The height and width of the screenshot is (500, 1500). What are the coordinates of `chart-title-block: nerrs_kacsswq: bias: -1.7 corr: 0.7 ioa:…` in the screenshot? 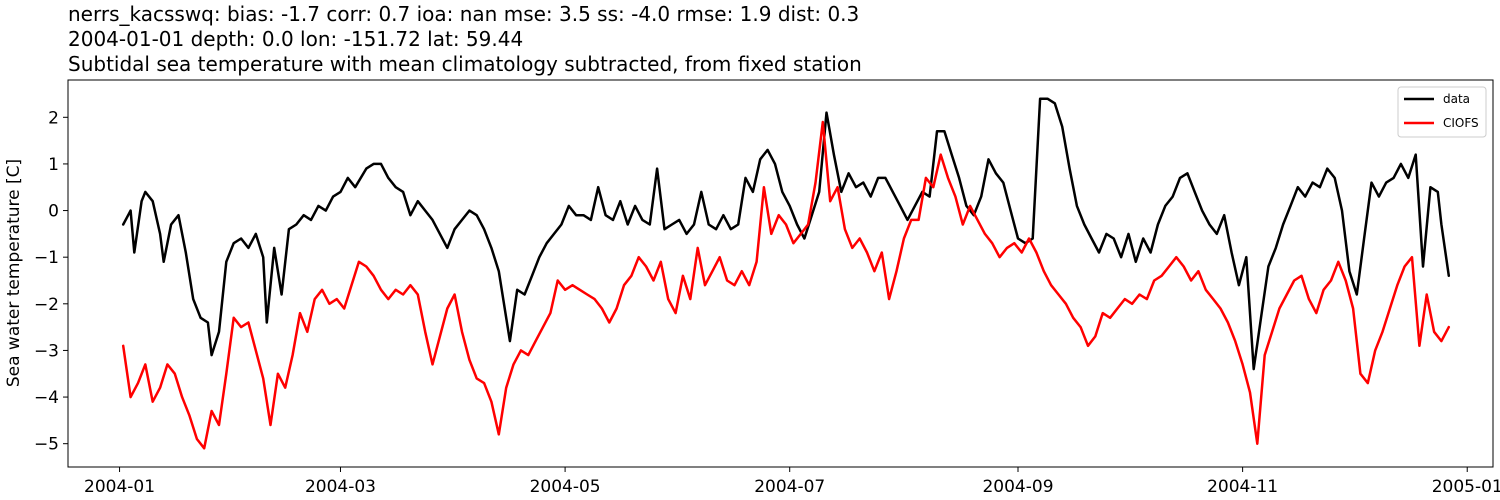 It's located at (465, 39).